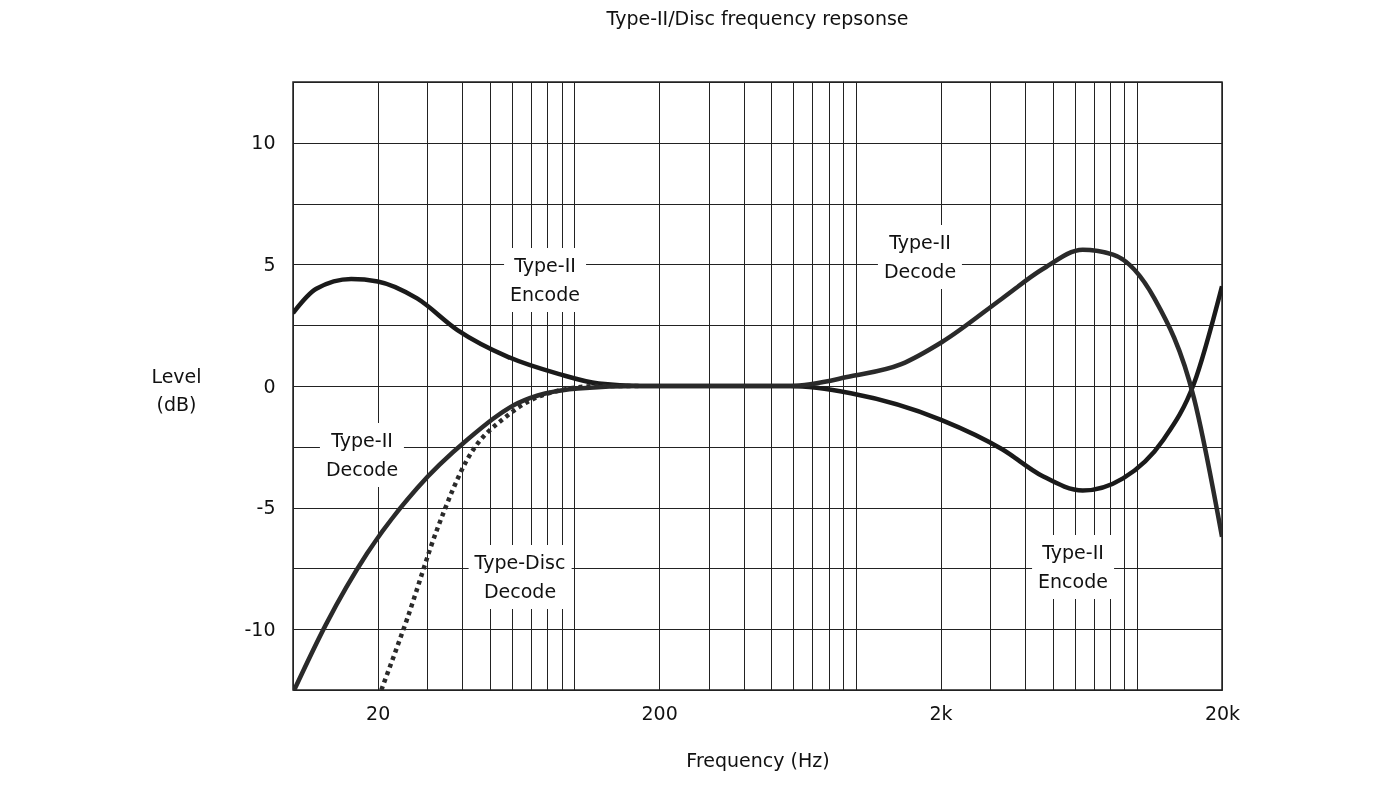  Describe the element at coordinates (260, 628) in the screenshot. I see `y-tick-label: -10` at that location.